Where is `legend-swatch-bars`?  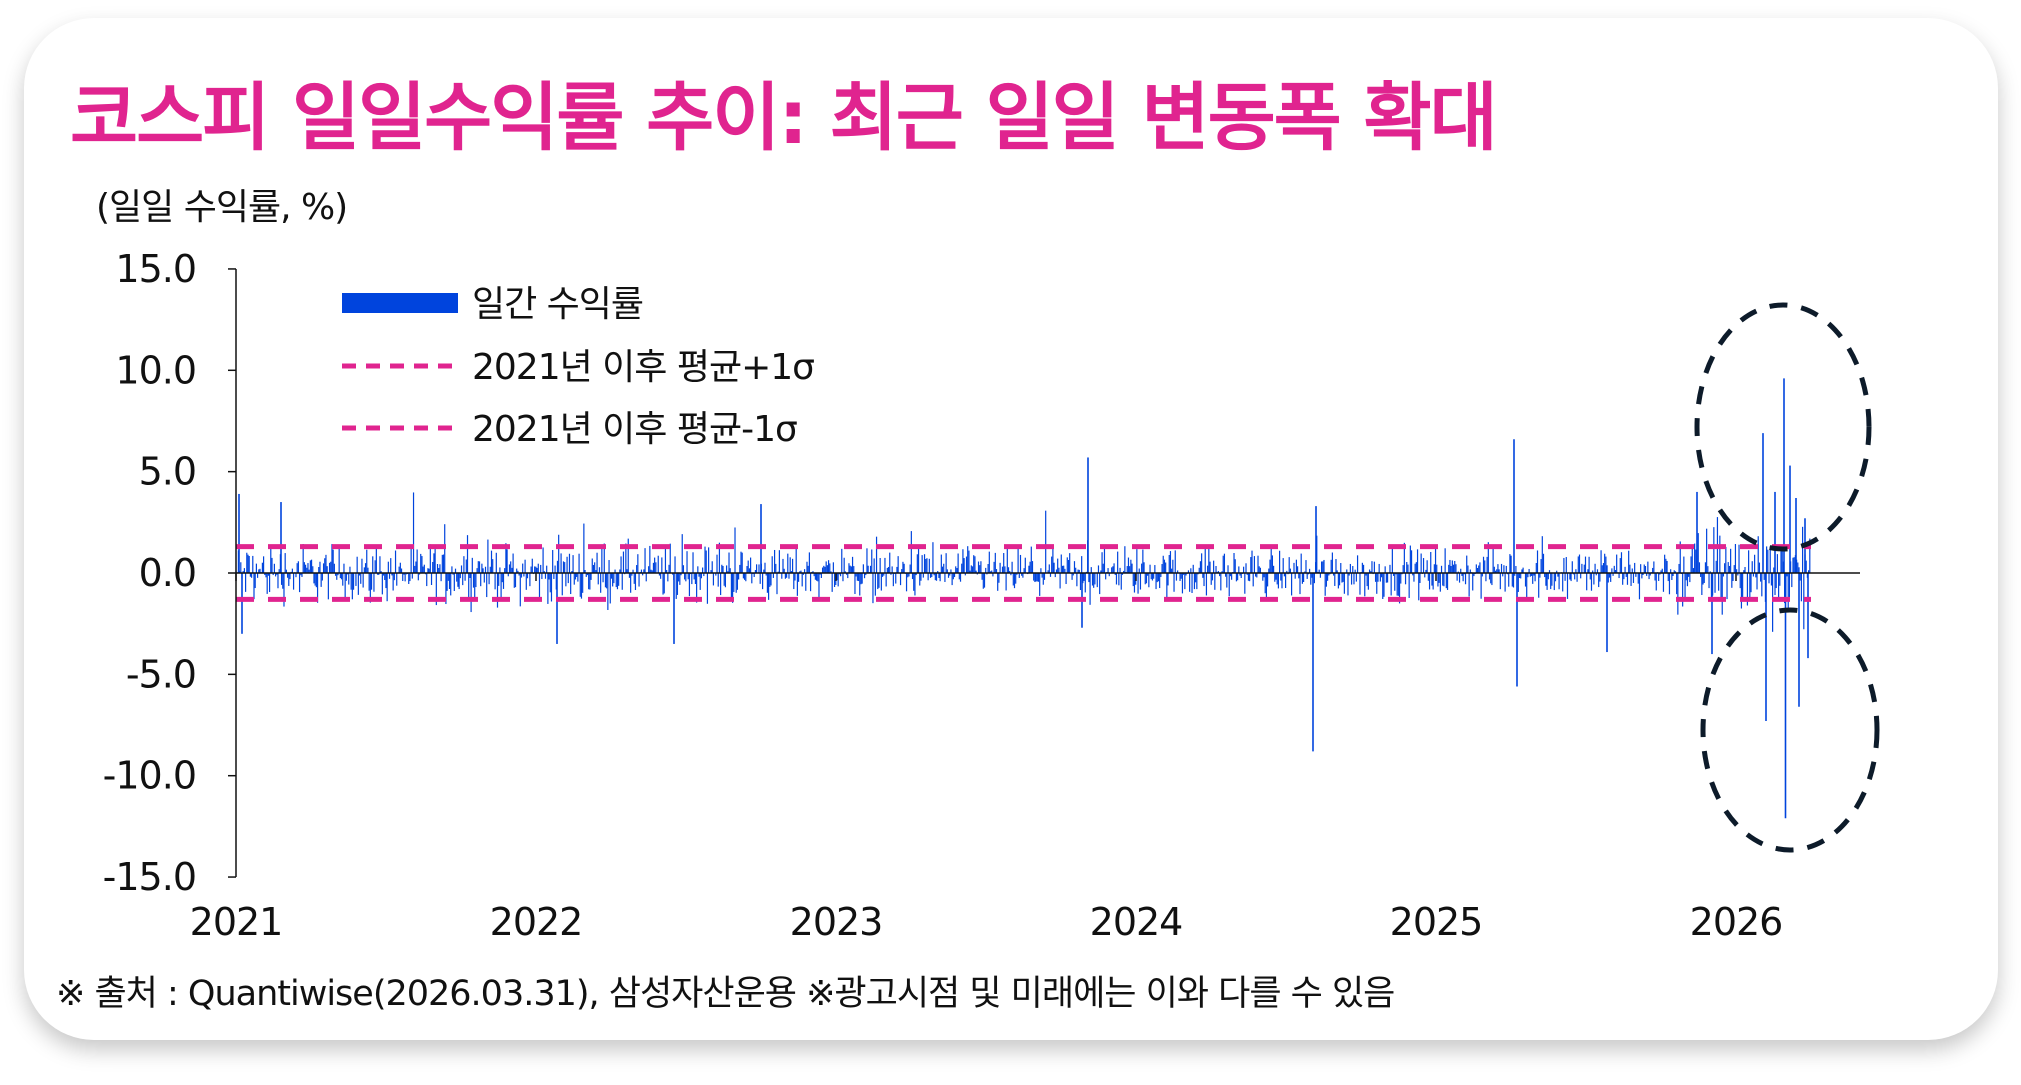 legend-swatch-bars is located at coordinates (400, 303).